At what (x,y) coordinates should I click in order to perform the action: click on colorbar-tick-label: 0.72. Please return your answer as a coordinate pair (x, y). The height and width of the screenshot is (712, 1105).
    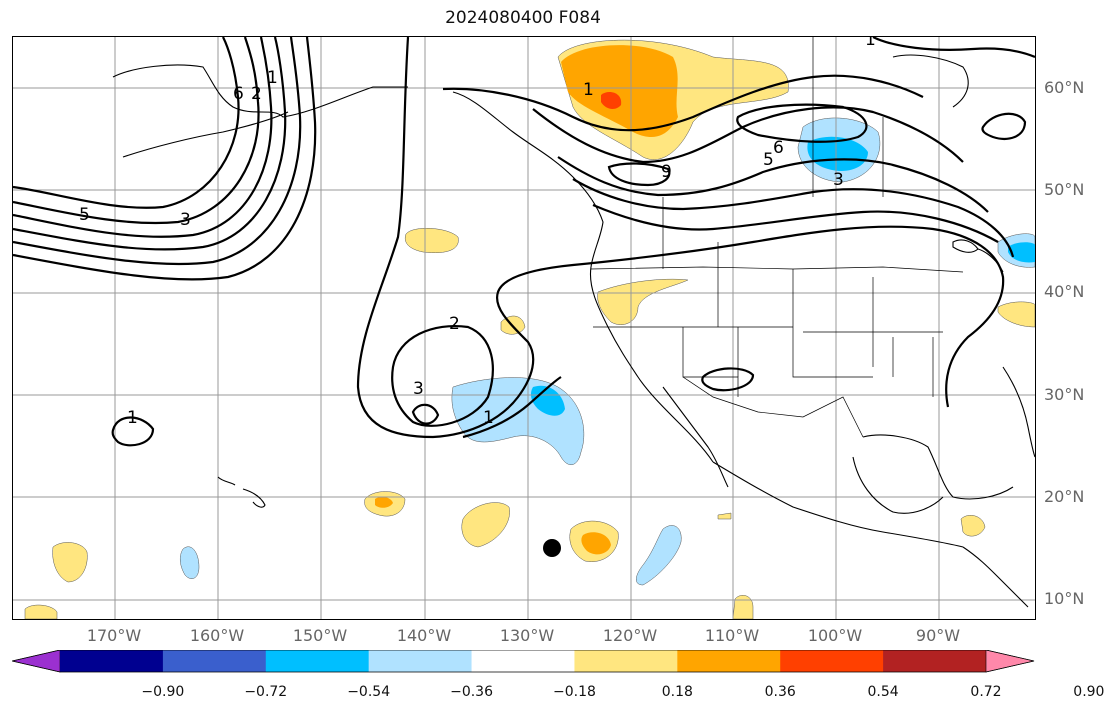
    Looking at the image, I should click on (986, 692).